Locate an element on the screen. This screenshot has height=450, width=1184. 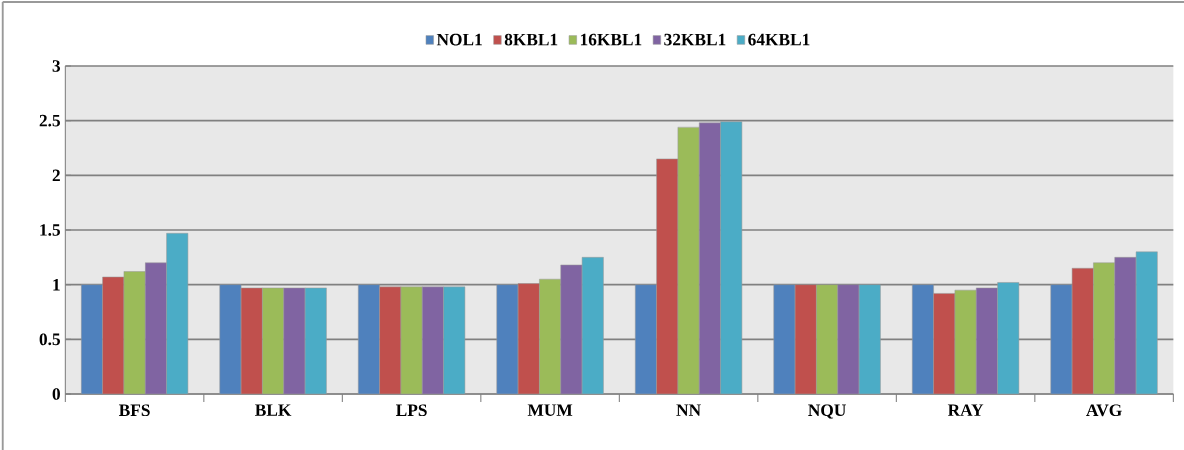
y-tick-label: 2.5 is located at coordinates (49, 120).